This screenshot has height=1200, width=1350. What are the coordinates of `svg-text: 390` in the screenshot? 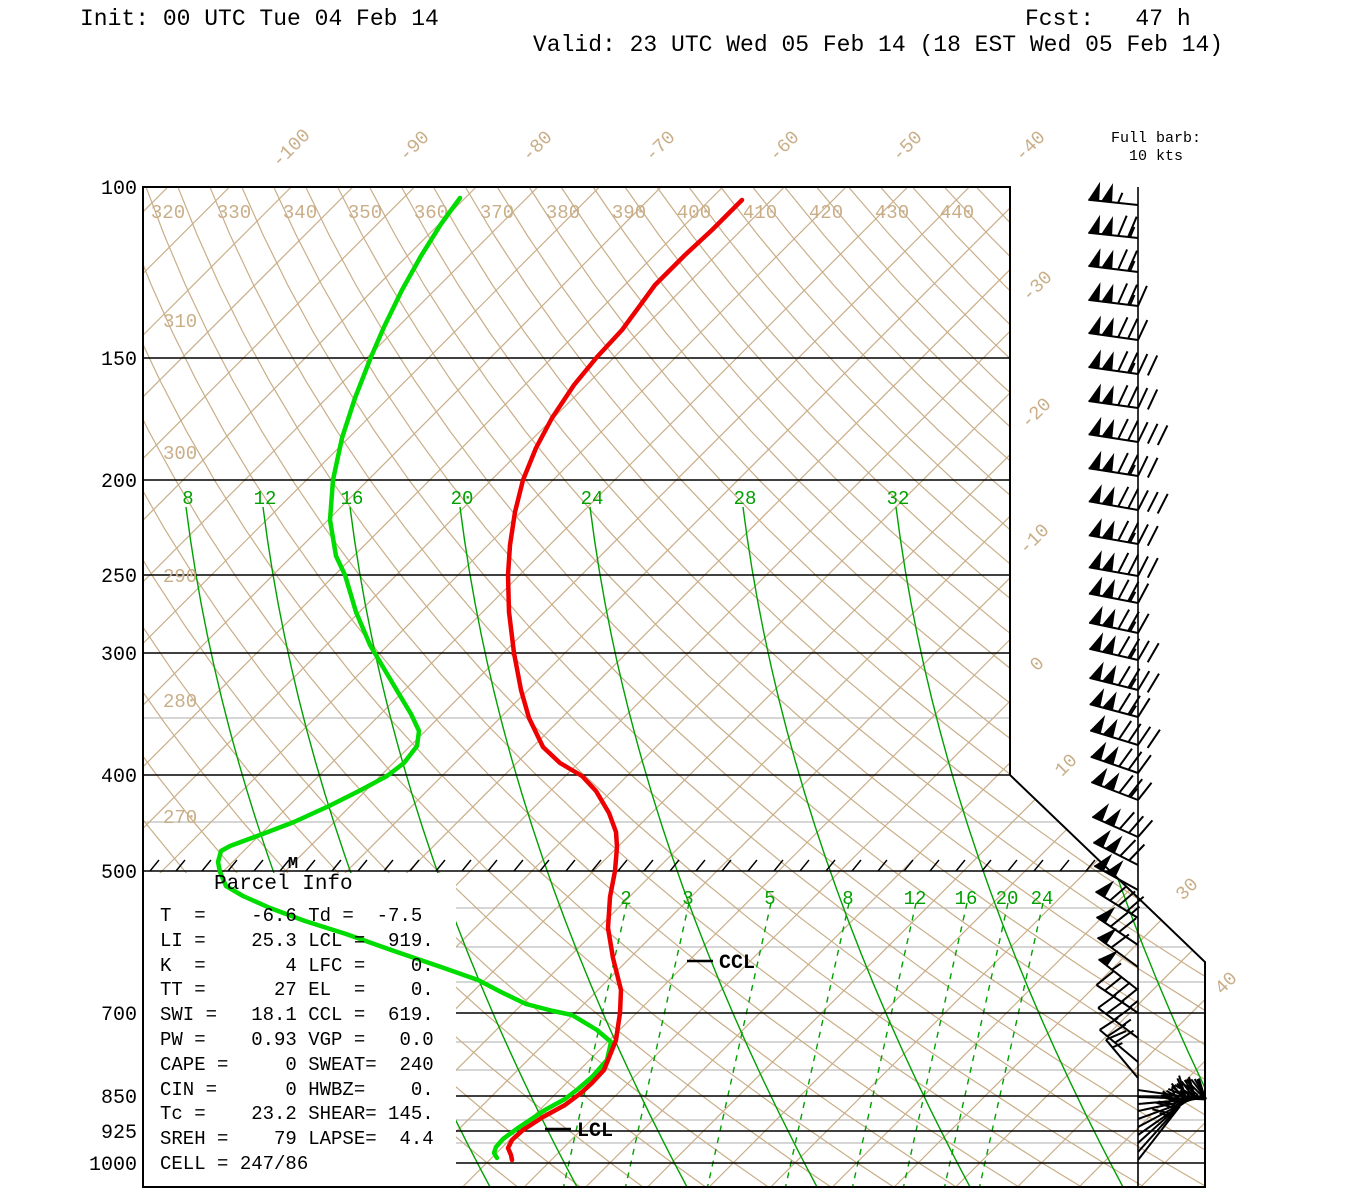 It's located at (629, 213).